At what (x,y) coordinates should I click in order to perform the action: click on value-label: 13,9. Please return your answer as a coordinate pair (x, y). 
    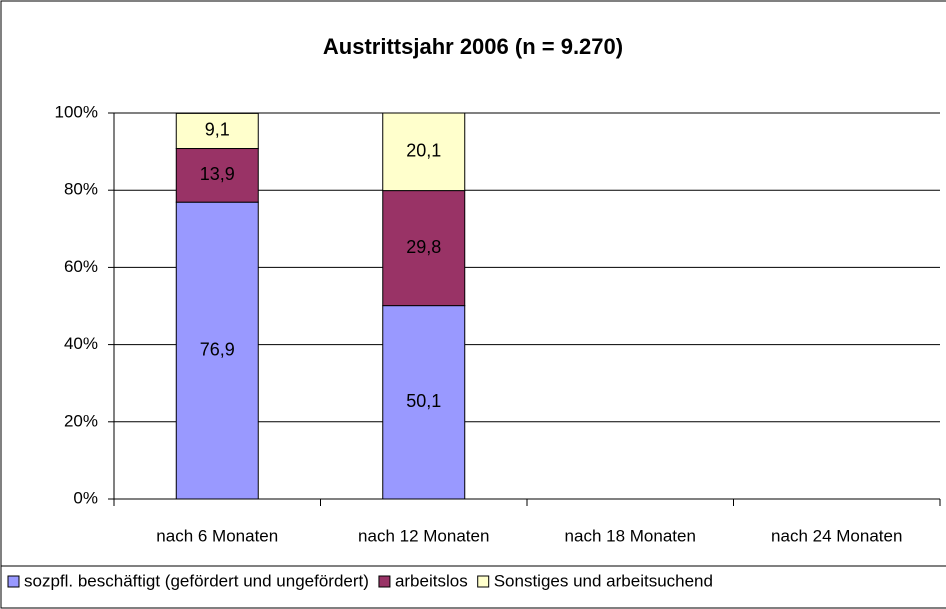
    Looking at the image, I should click on (217, 174).